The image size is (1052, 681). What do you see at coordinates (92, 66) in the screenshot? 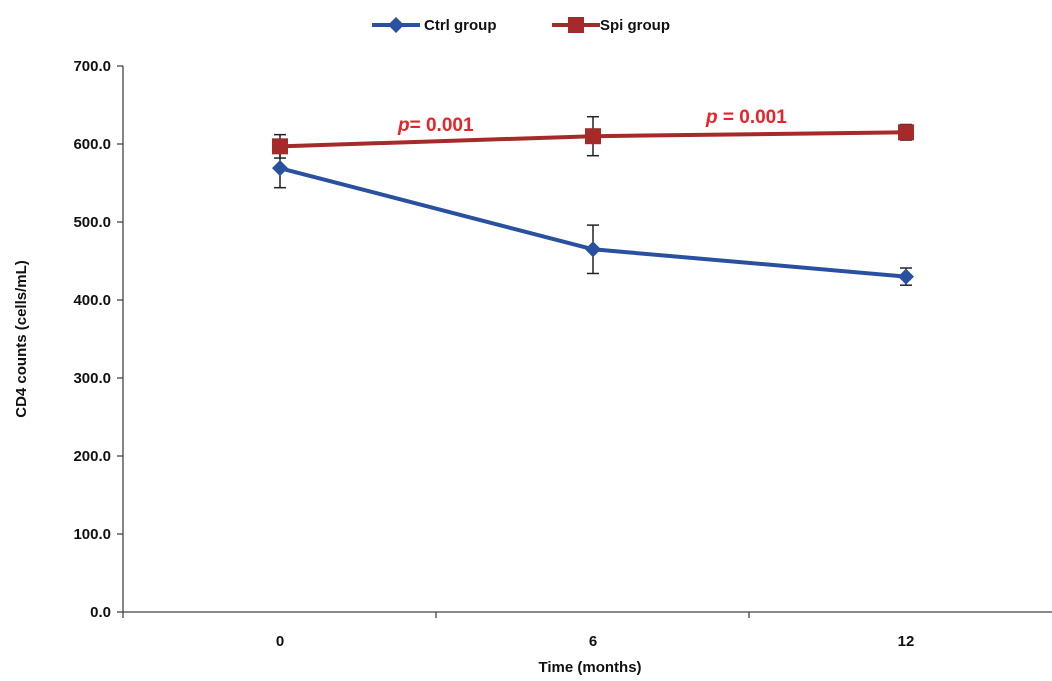
I see `y-tick-label: 700.0` at bounding box center [92, 66].